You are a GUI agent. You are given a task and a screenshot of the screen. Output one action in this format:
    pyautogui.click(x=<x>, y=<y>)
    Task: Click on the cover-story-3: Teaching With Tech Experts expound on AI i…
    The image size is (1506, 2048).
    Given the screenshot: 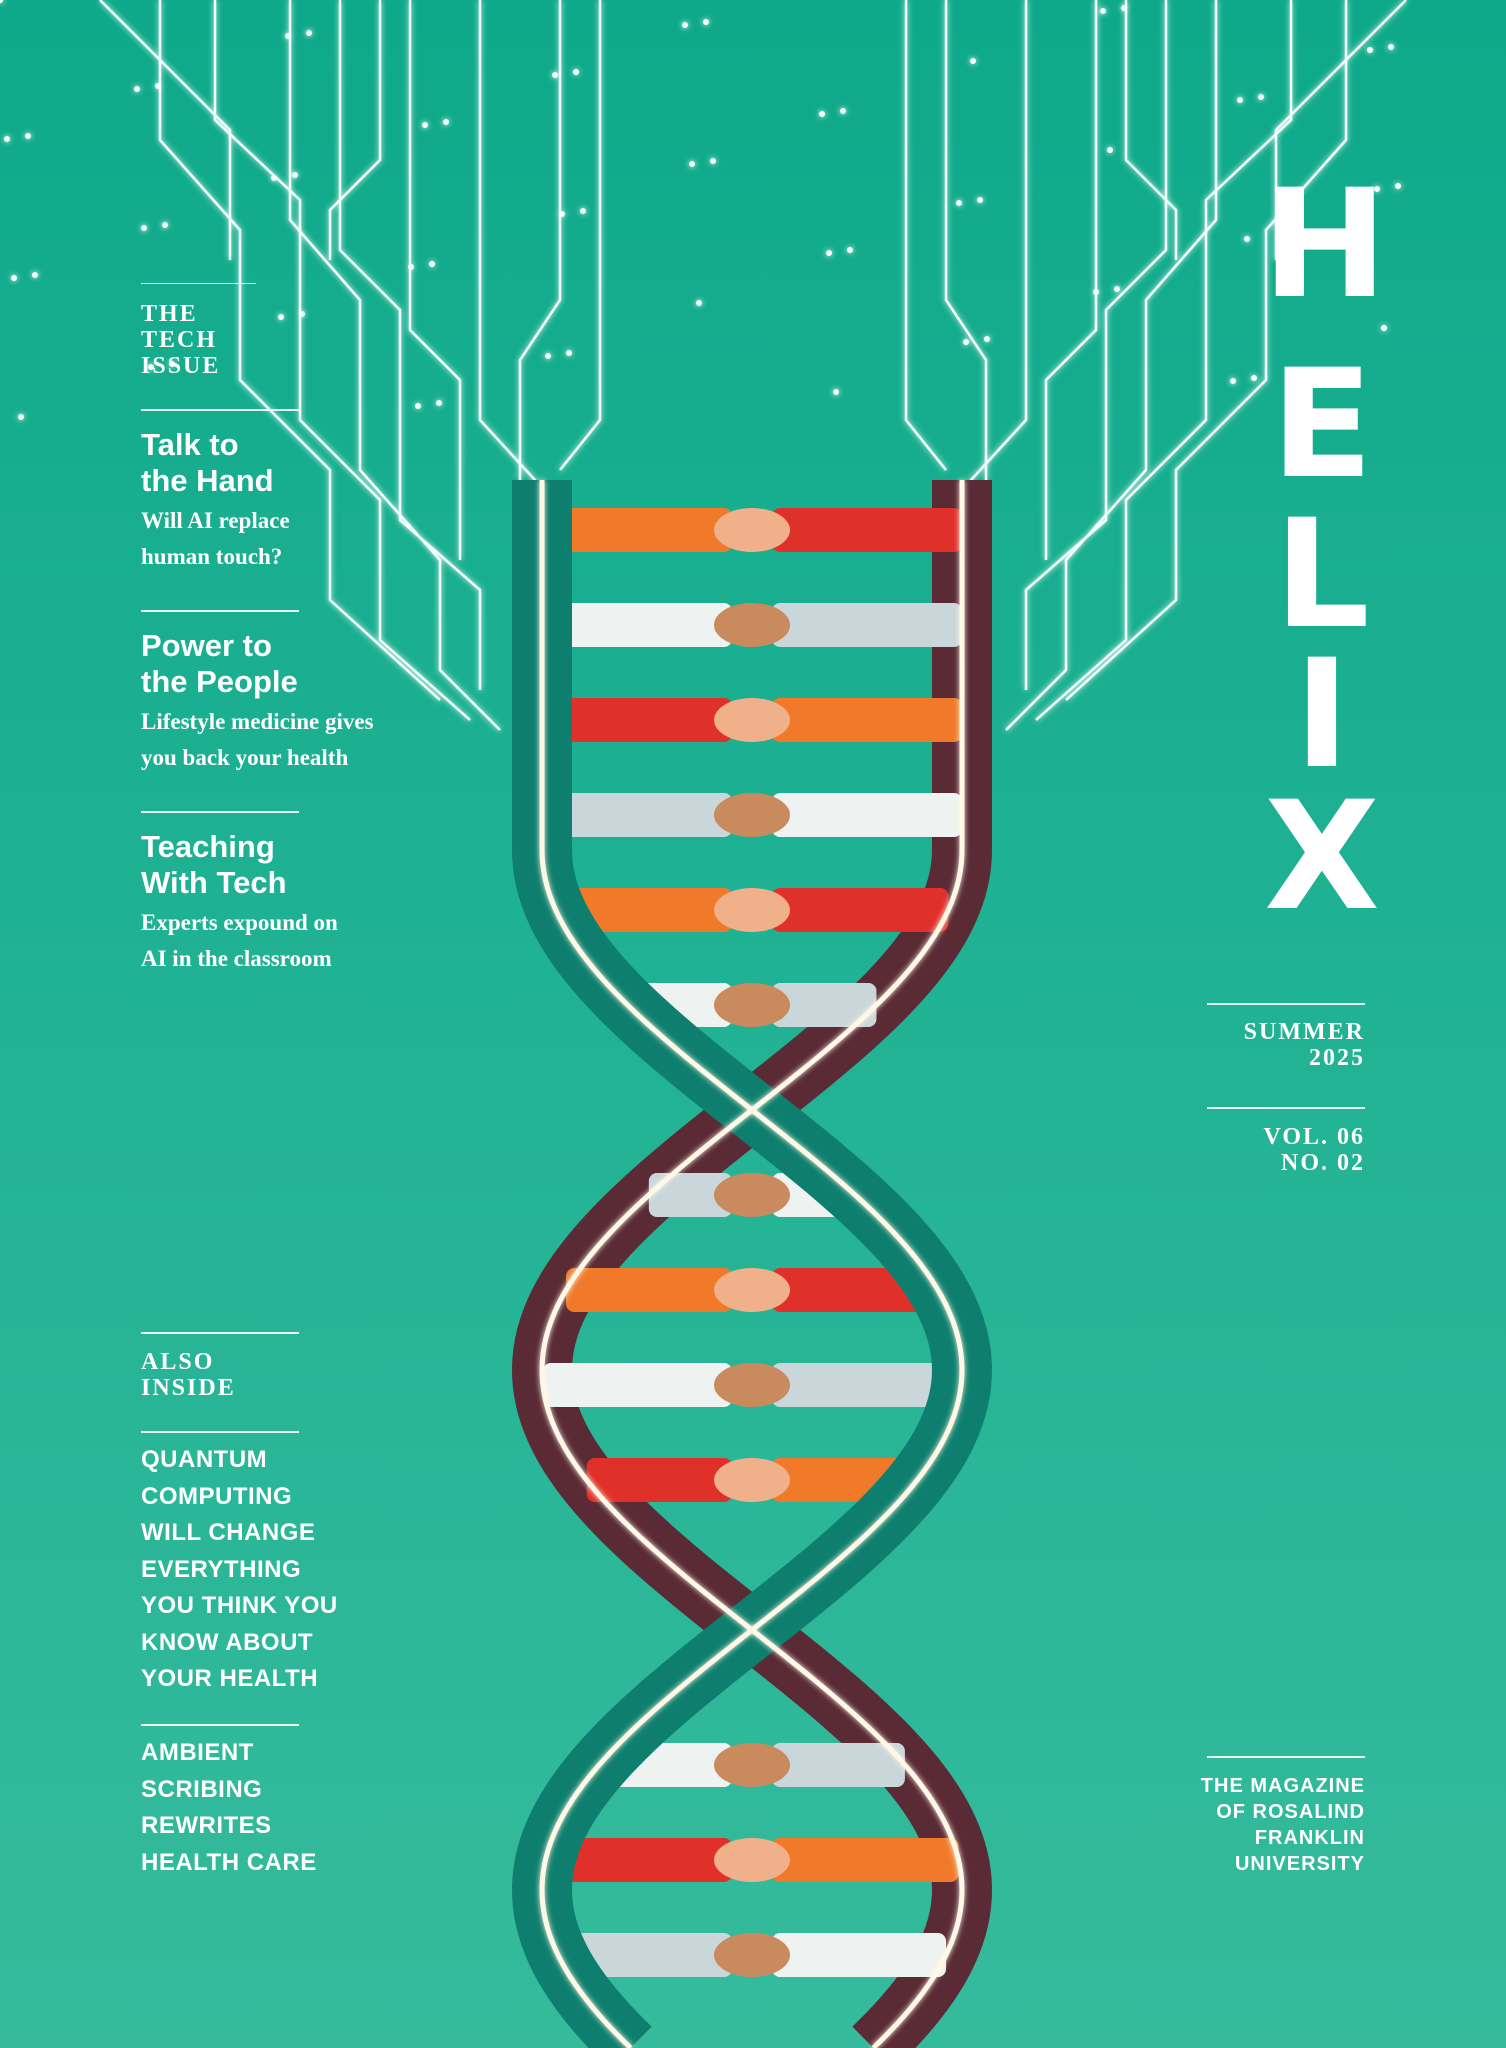 What is the action you would take?
    pyautogui.click(x=286, y=903)
    